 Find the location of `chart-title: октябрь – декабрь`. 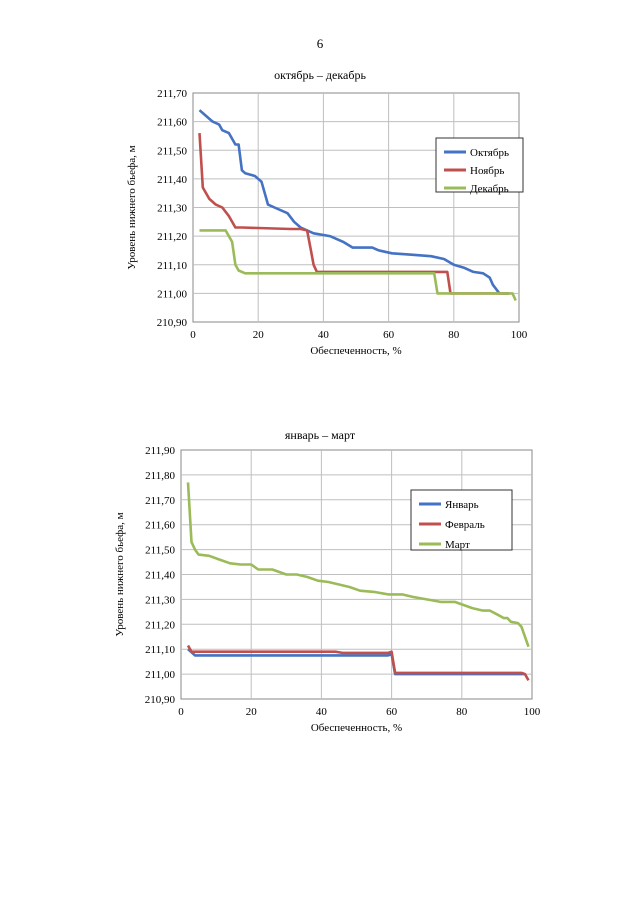

chart-title: октябрь – декабрь is located at coordinates (320, 75).